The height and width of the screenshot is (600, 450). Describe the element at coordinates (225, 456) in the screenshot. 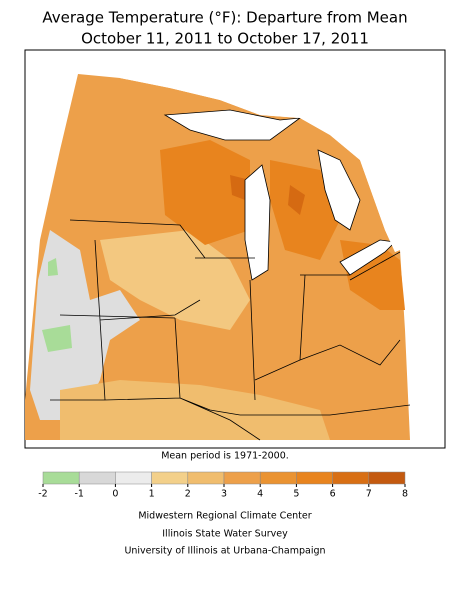

I see `note: Mean period is 1971-2000.` at that location.